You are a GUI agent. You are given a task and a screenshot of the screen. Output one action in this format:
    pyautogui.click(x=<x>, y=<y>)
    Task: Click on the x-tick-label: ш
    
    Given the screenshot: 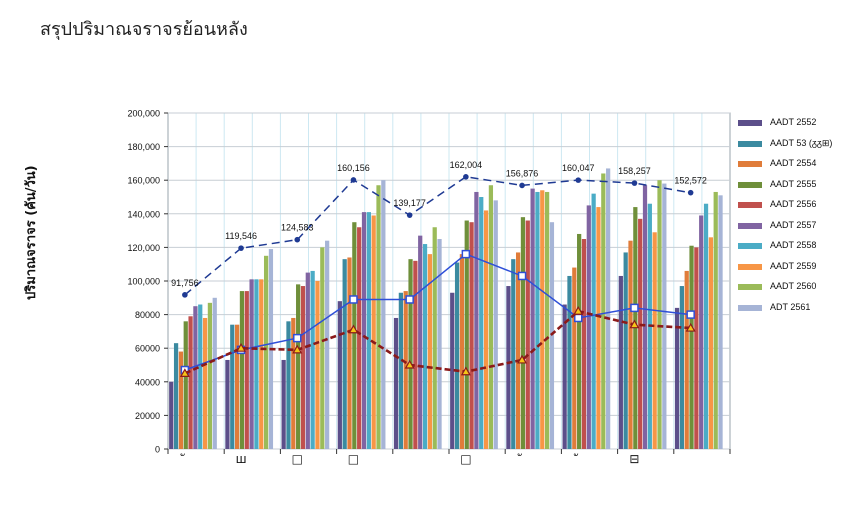 What is the action you would take?
    pyautogui.click(x=241, y=459)
    